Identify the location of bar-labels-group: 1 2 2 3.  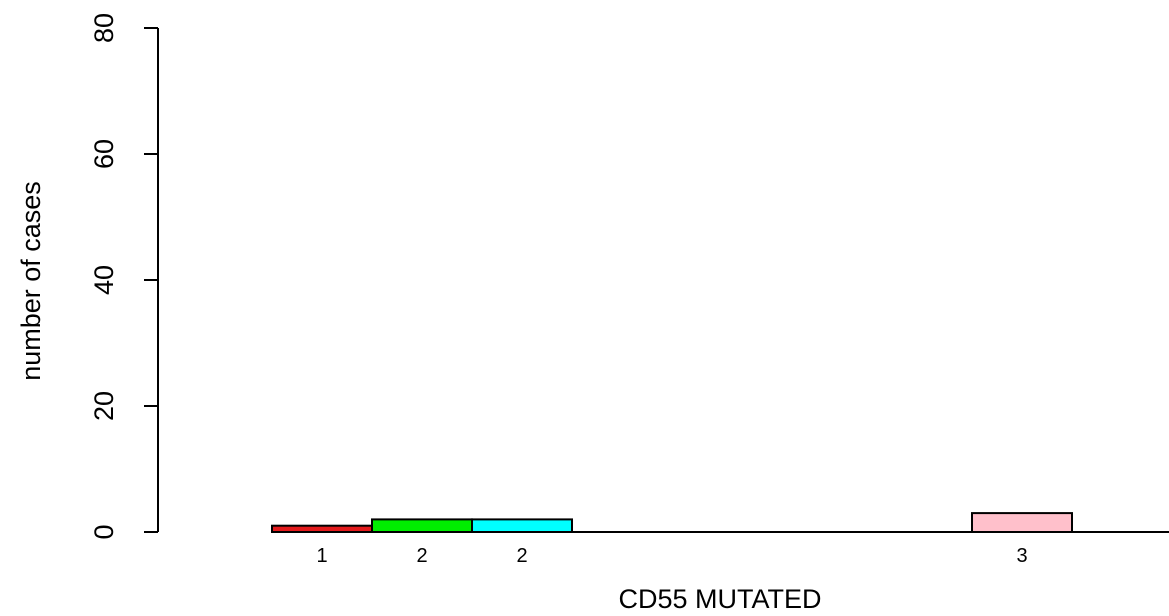
(671, 556).